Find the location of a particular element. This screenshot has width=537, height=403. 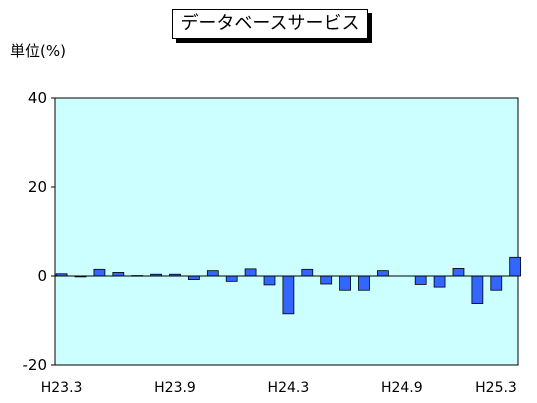

y-tick-label: 0 is located at coordinates (42, 276).